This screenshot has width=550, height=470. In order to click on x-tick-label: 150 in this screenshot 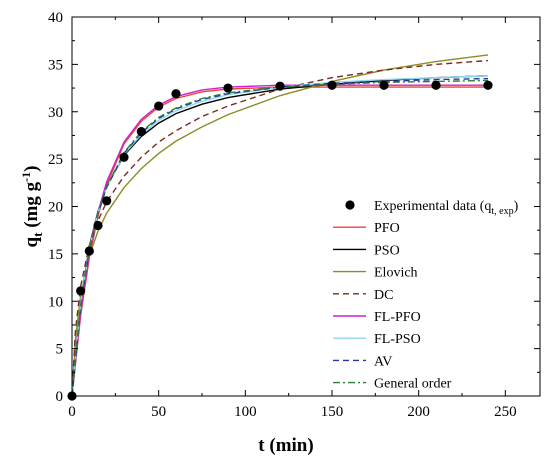, I will do `click(332, 412)`.